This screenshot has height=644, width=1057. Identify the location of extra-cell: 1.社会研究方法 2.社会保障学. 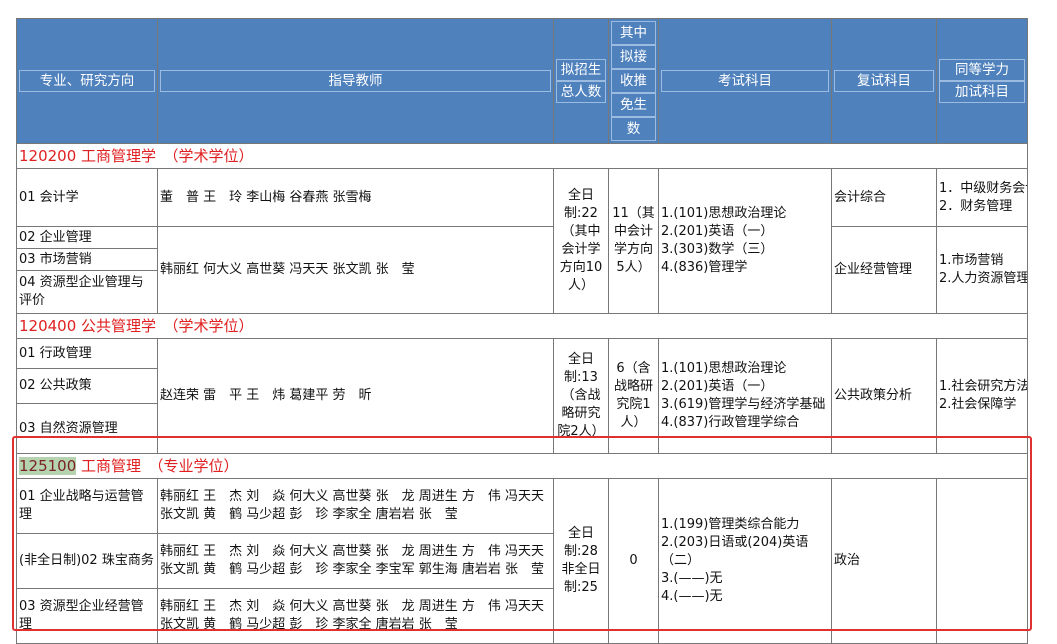
(982, 396).